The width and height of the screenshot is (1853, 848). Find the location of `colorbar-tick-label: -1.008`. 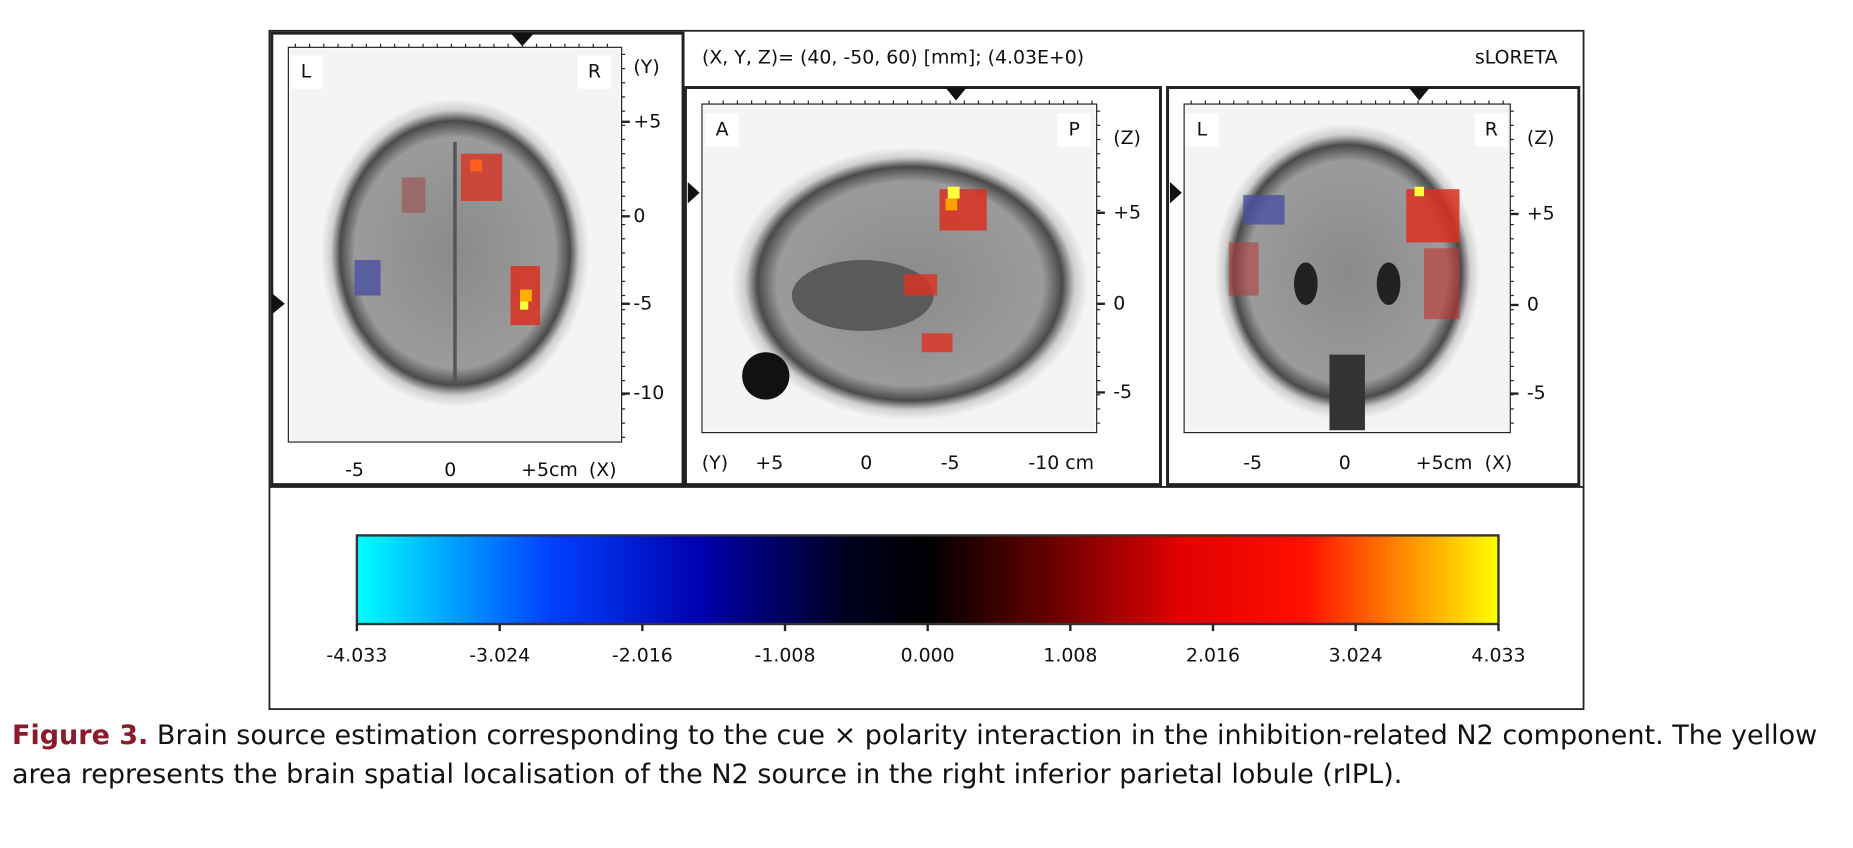

colorbar-tick-label: -1.008 is located at coordinates (785, 655).